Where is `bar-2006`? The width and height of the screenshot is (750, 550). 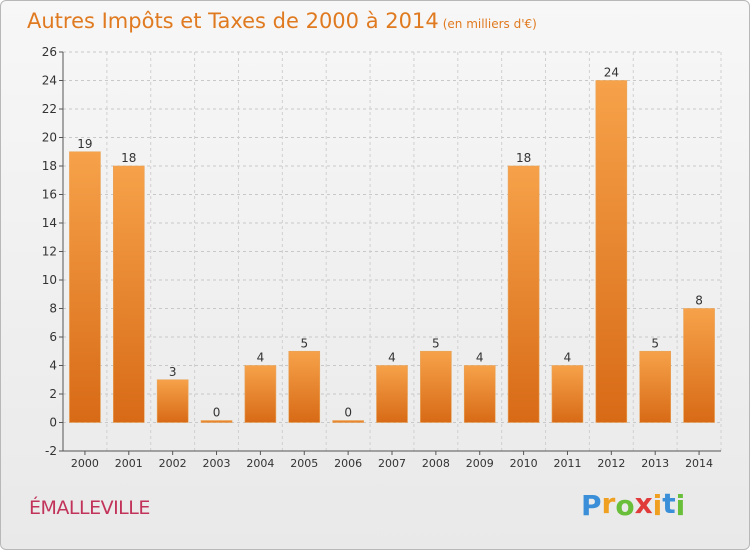
bar-2006 is located at coordinates (348, 421).